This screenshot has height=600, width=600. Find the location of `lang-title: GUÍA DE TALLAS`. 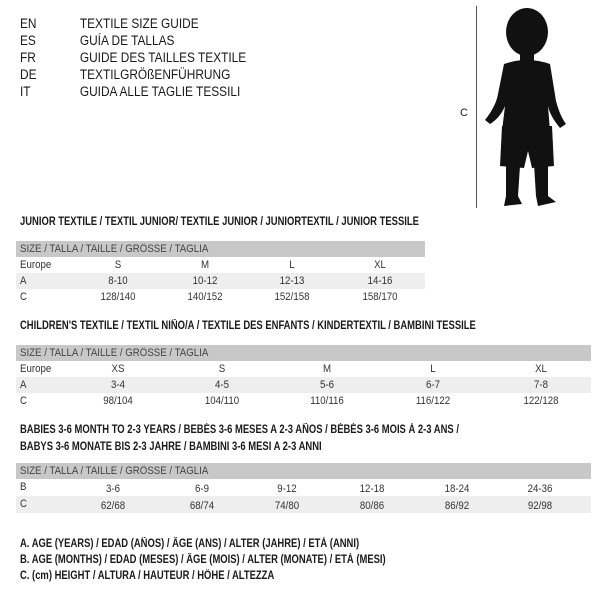

lang-title: GUÍA DE TALLAS is located at coordinates (127, 40).